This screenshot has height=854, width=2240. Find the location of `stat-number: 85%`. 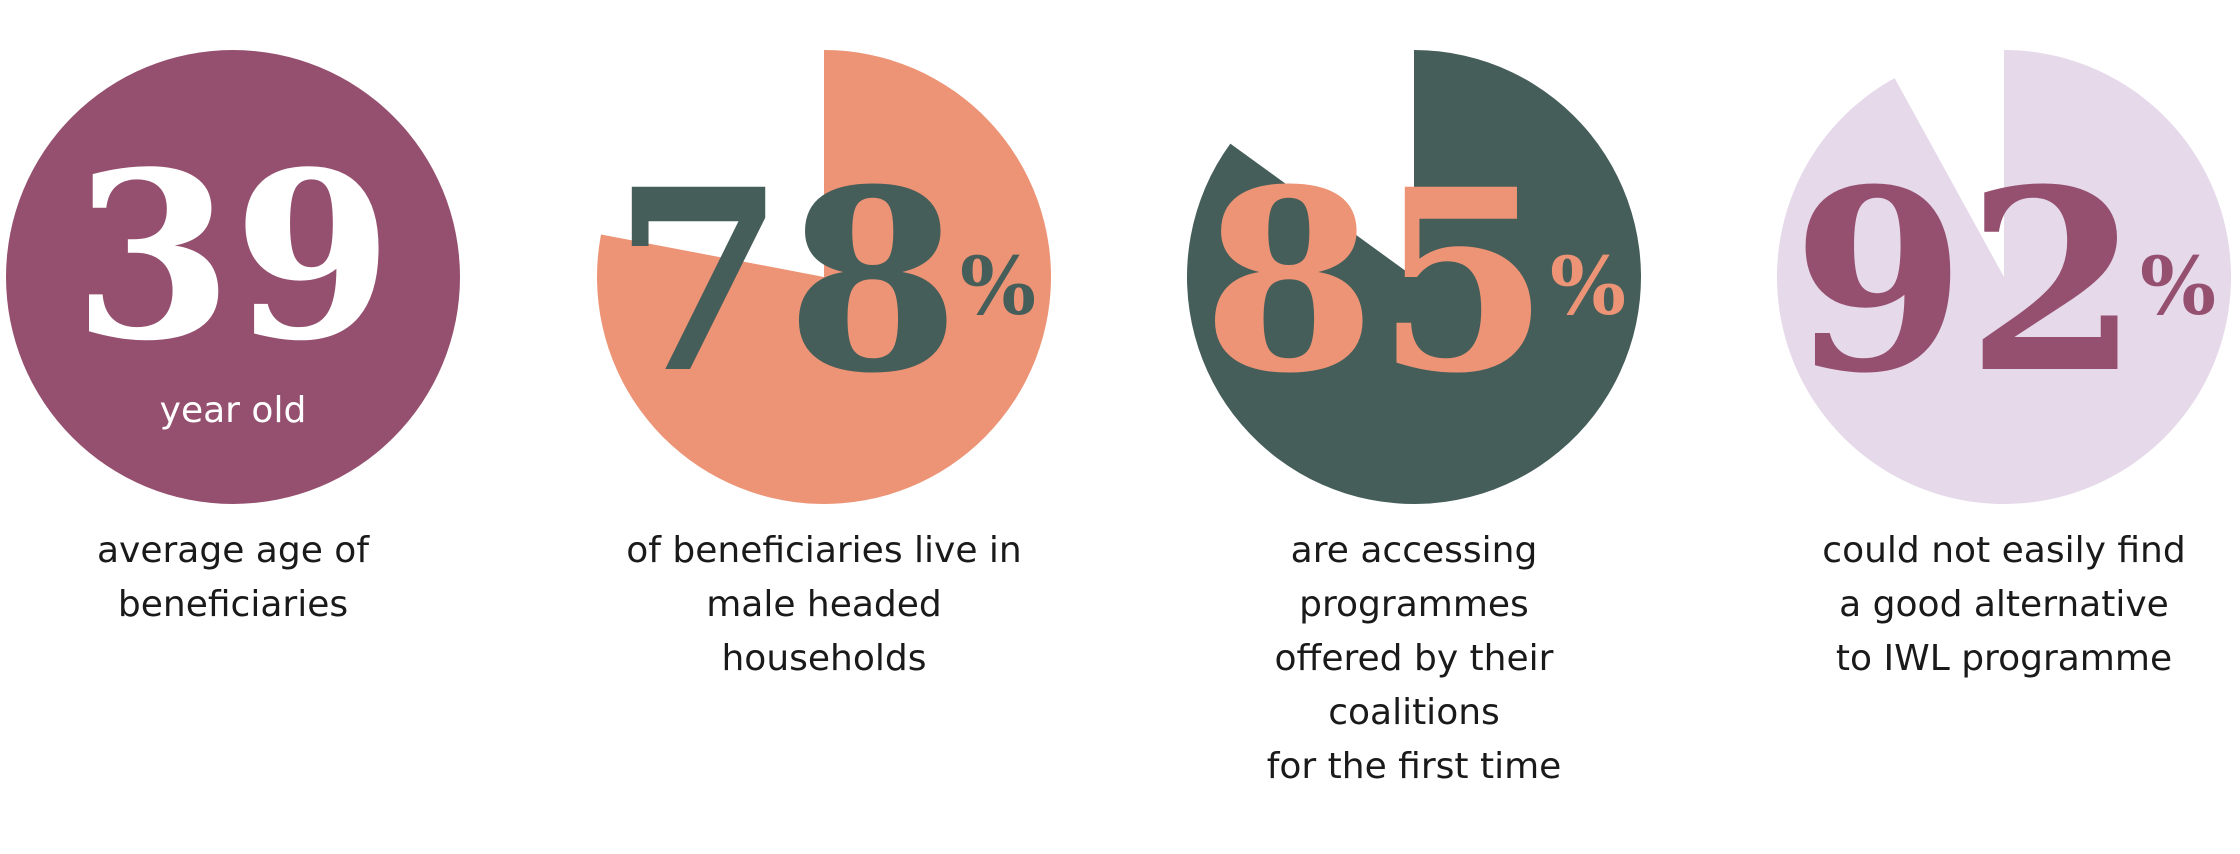

stat-number: 85% is located at coordinates (1414, 281).